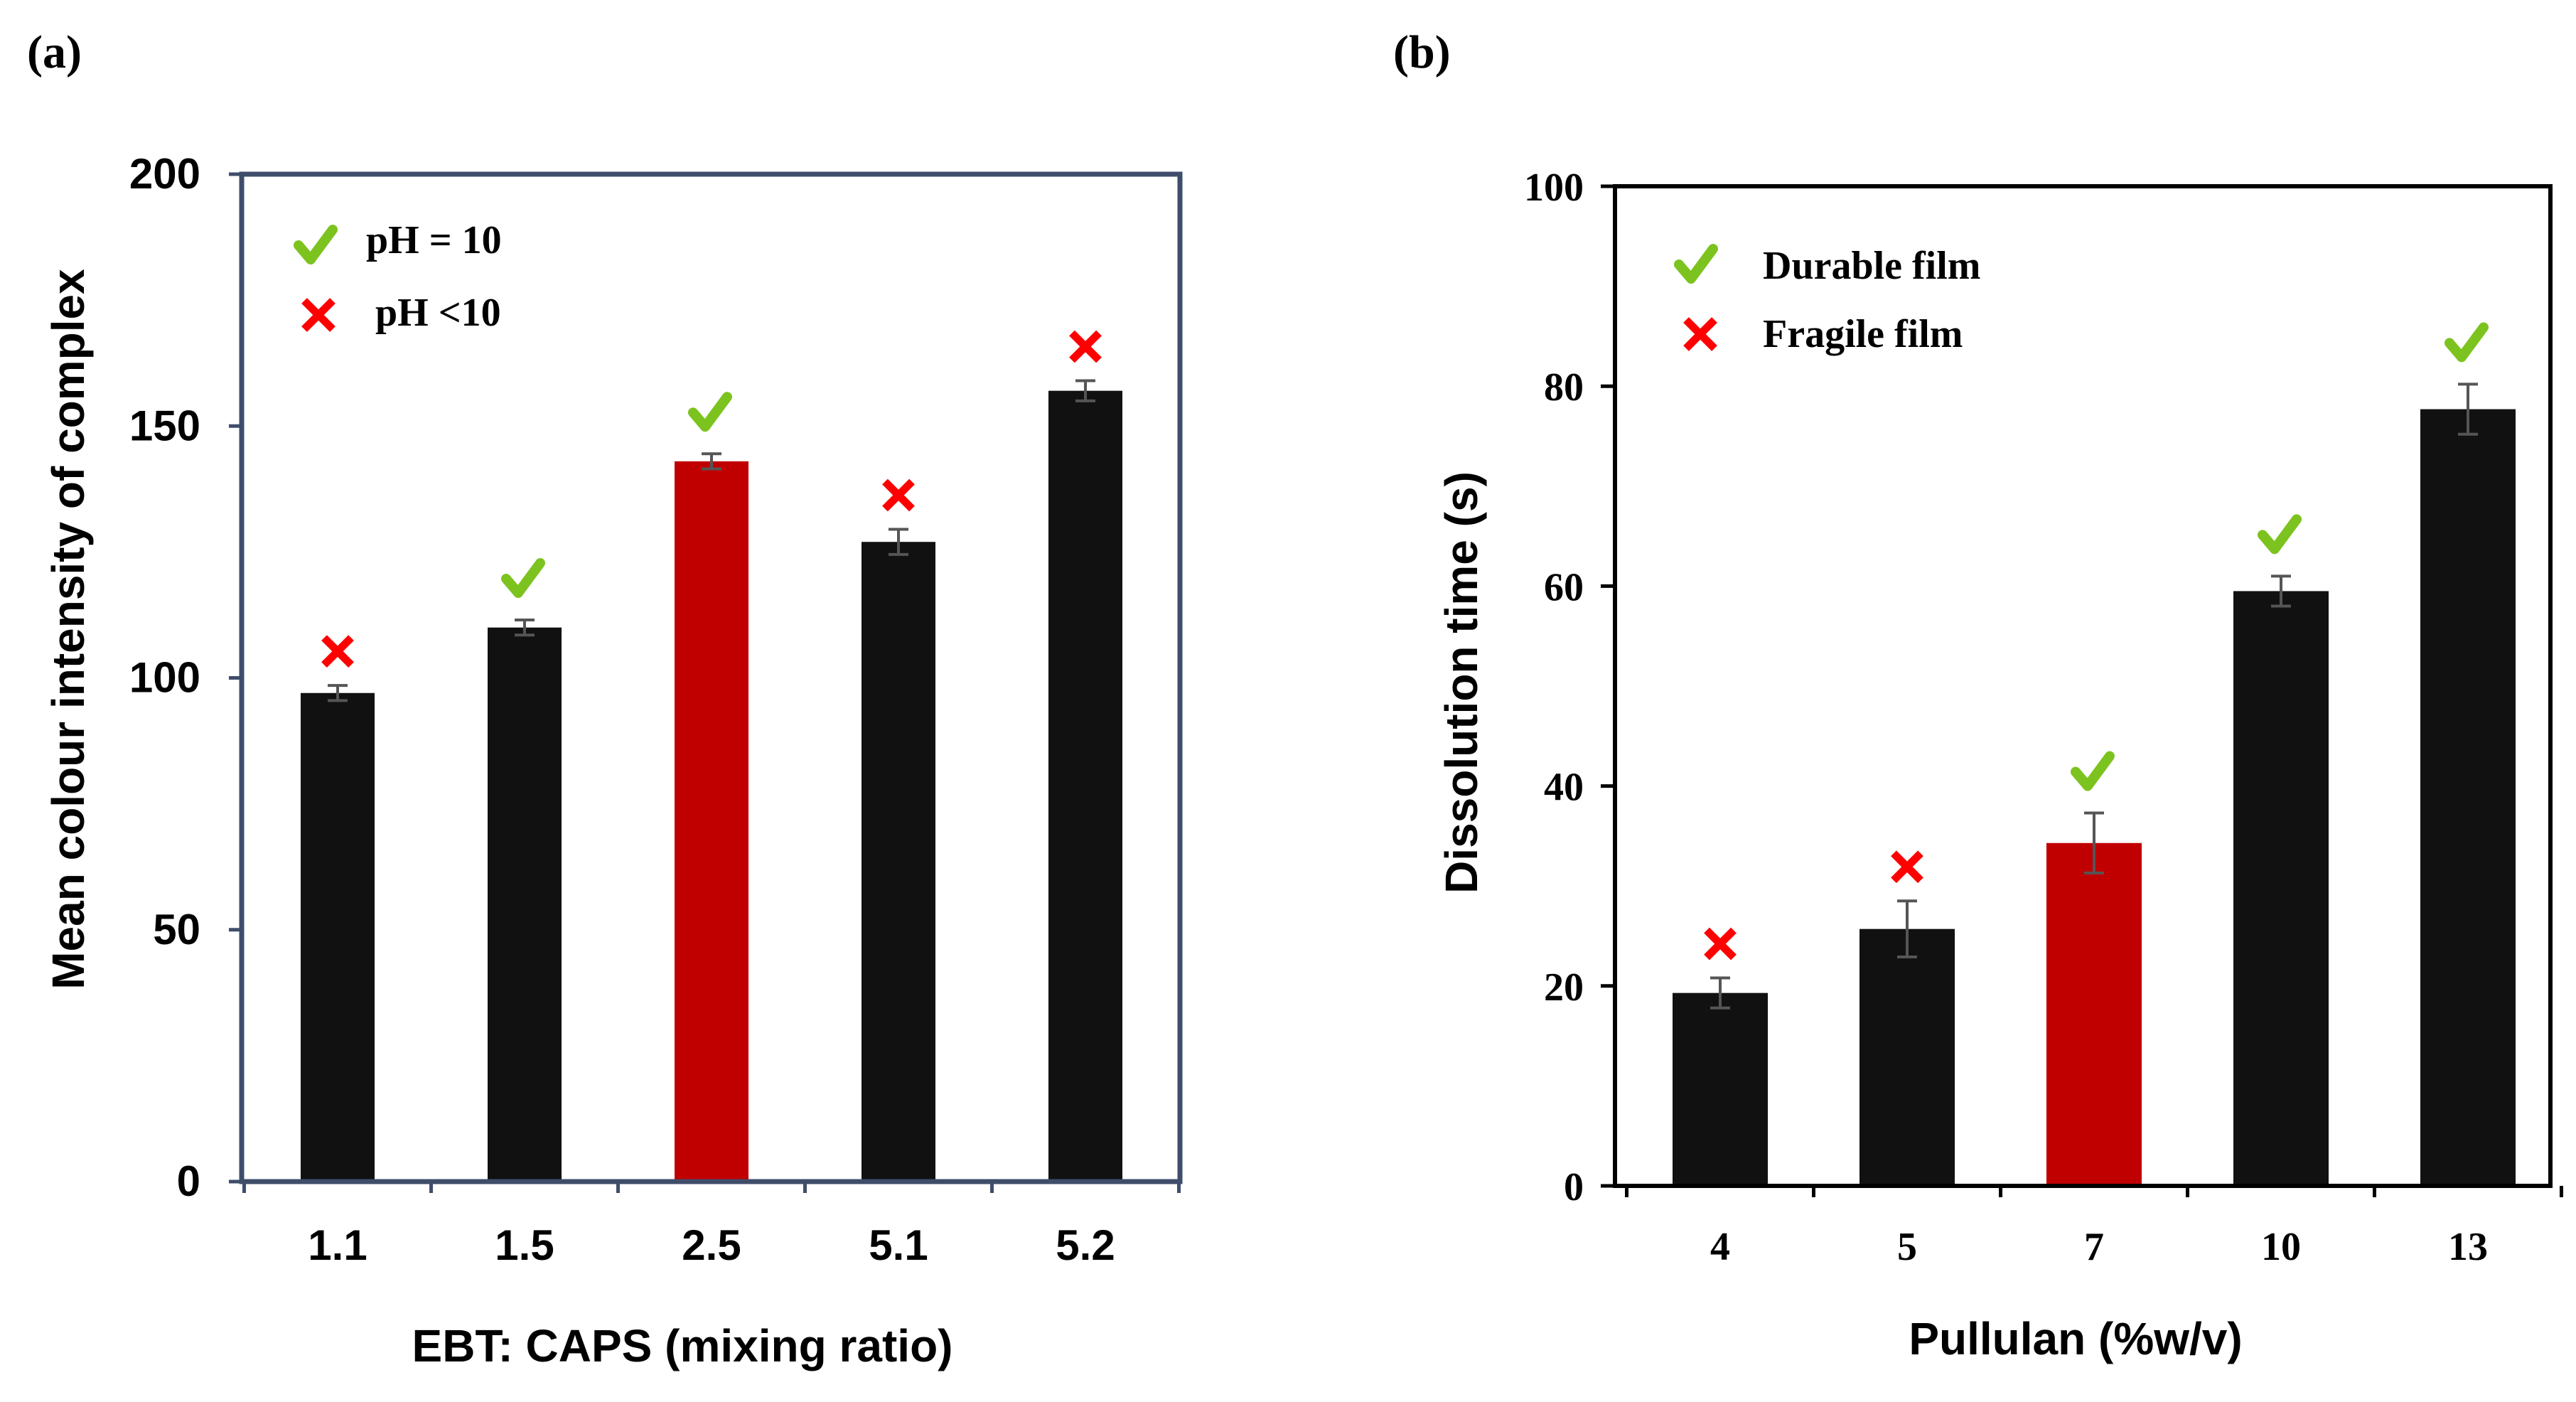  I want to click on legend-check-icon-b, so click(1696, 264).